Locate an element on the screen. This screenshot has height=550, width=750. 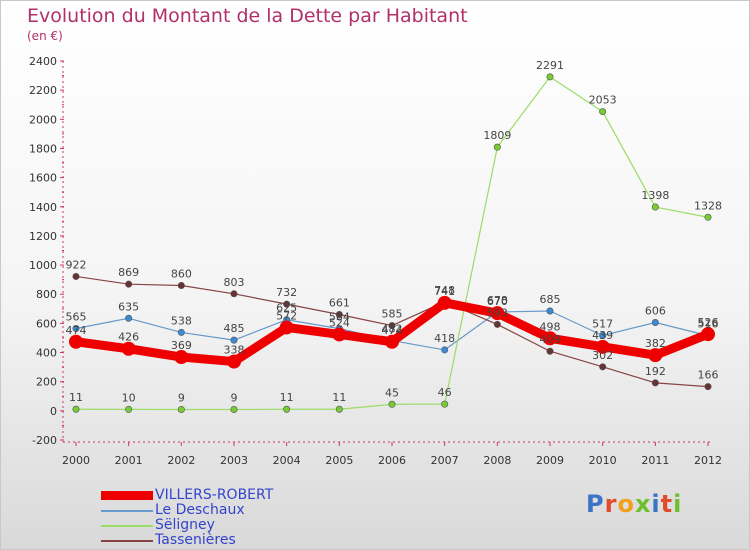
data-label: 418 is located at coordinates (444, 338).